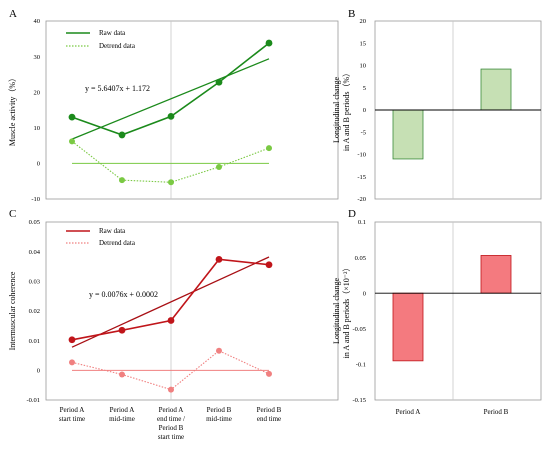 The height and width of the screenshot is (449, 550). What do you see at coordinates (408, 412) in the screenshot?
I see `bar-category-label: Period A` at bounding box center [408, 412].